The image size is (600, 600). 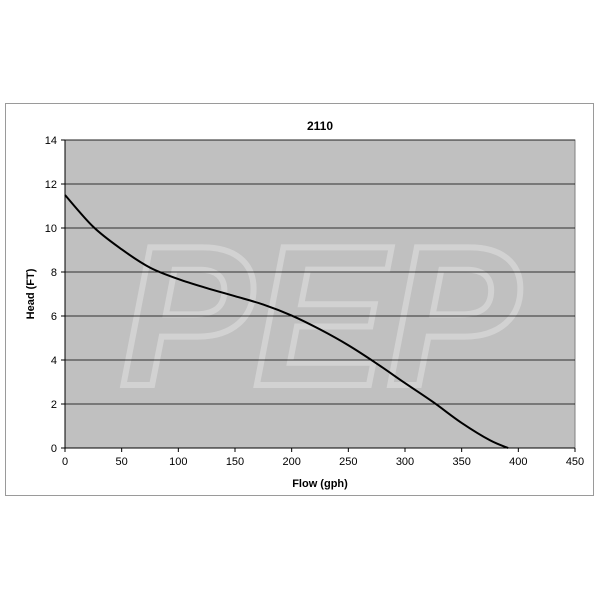 What do you see at coordinates (31, 293) in the screenshot?
I see `y-axis-label: Head (FT)` at bounding box center [31, 293].